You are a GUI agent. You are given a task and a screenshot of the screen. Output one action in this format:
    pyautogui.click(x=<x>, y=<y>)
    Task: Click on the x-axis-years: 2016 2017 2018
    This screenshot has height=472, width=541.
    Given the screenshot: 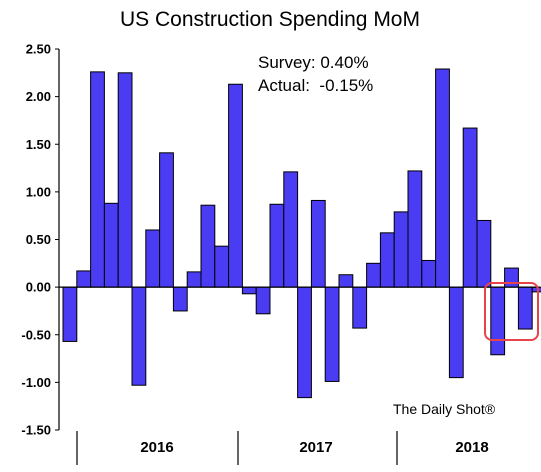 What is the action you would take?
    pyautogui.click(x=282, y=448)
    